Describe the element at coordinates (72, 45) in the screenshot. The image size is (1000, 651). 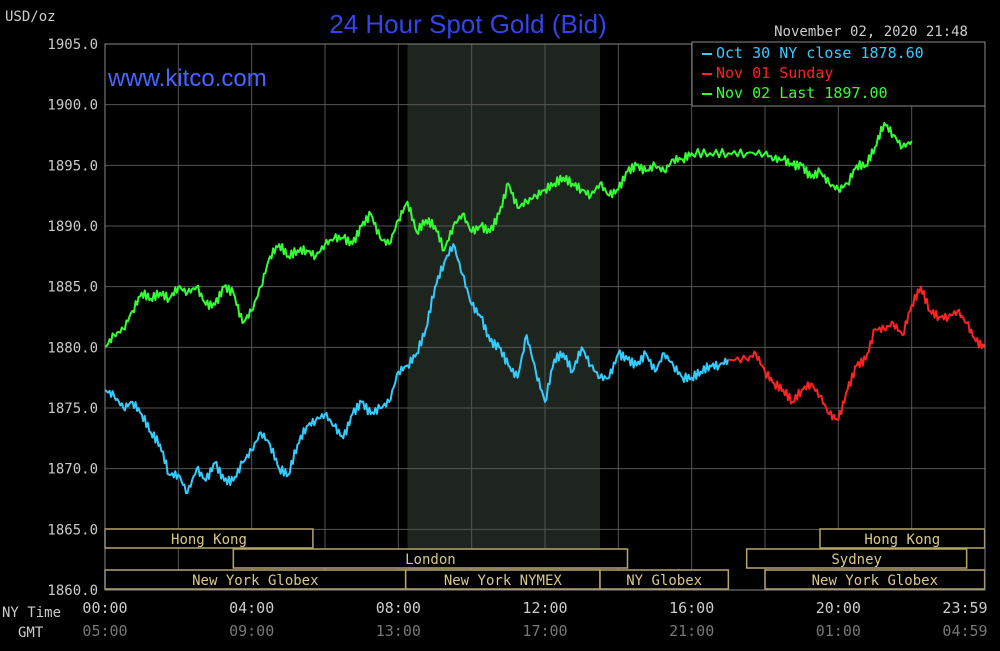
I see `y-tick-label: 1905.0` at that location.